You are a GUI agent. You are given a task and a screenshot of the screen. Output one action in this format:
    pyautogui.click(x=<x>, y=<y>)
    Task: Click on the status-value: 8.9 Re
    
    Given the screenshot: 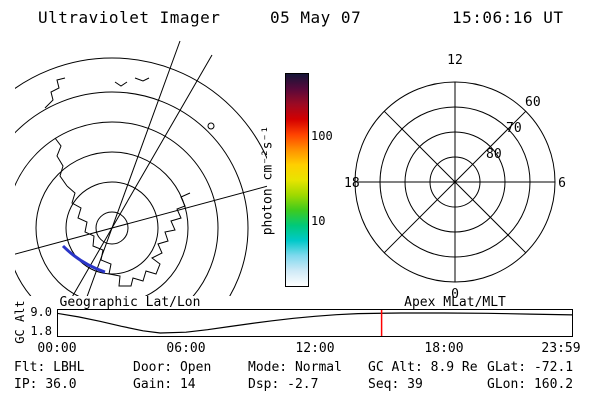 What is the action you would take?
    pyautogui.click(x=454, y=367)
    